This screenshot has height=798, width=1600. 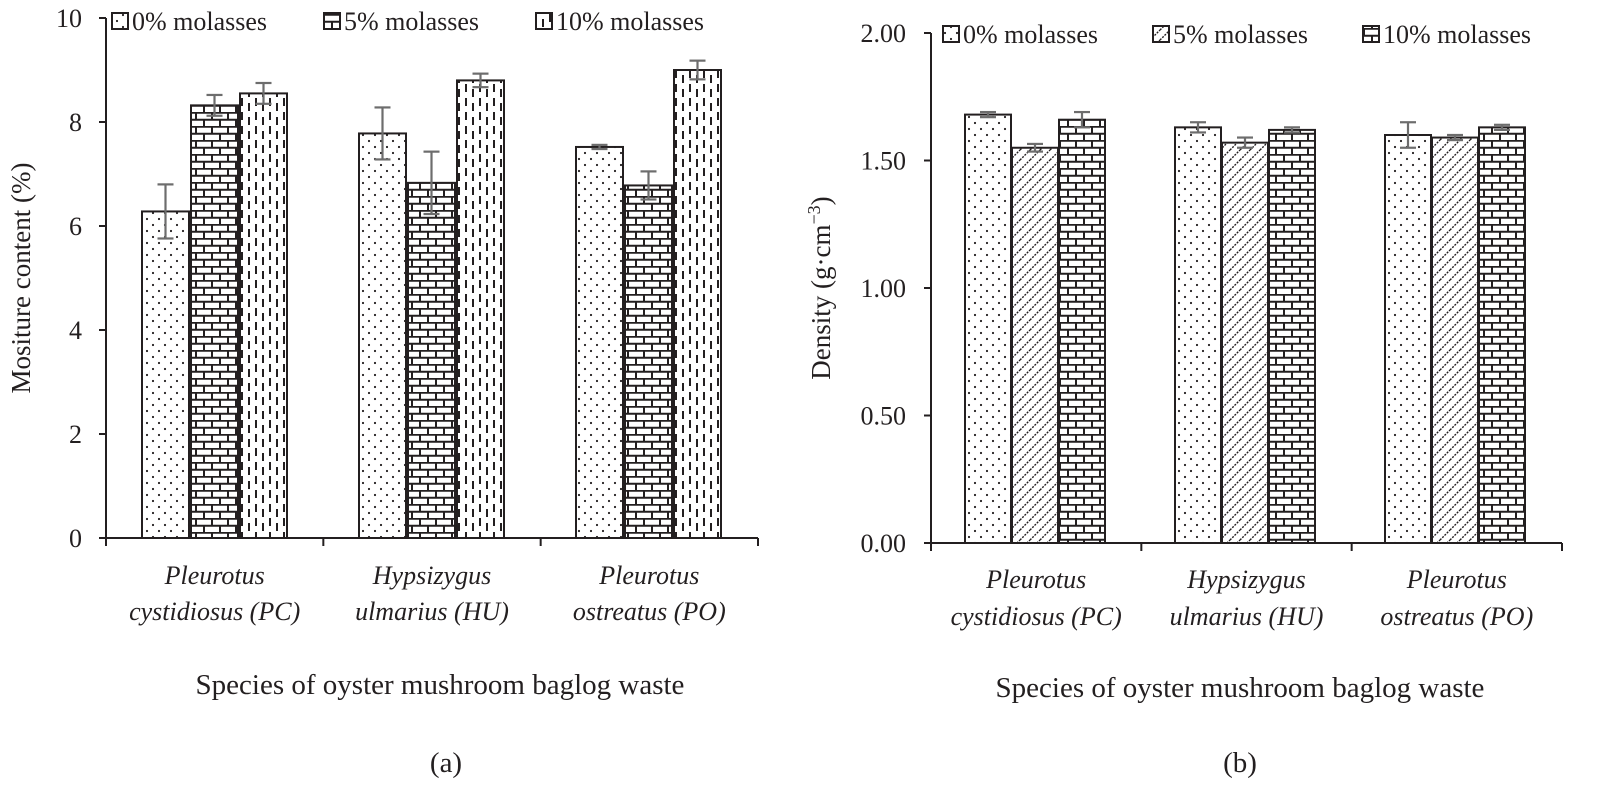 I want to click on y-tick-label: 0, so click(x=75, y=538).